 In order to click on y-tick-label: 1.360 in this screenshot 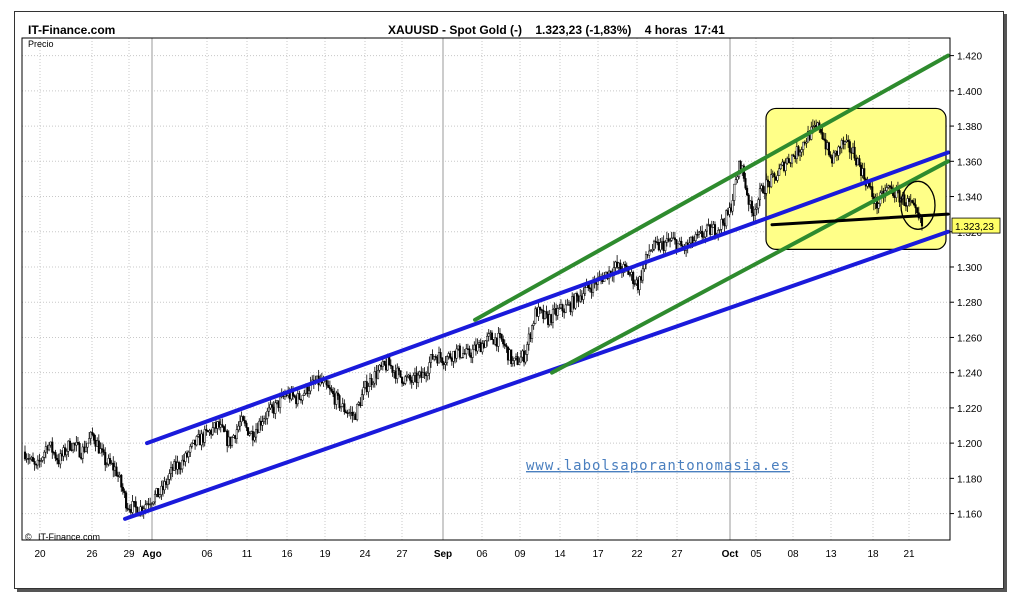, I will do `click(969, 162)`.